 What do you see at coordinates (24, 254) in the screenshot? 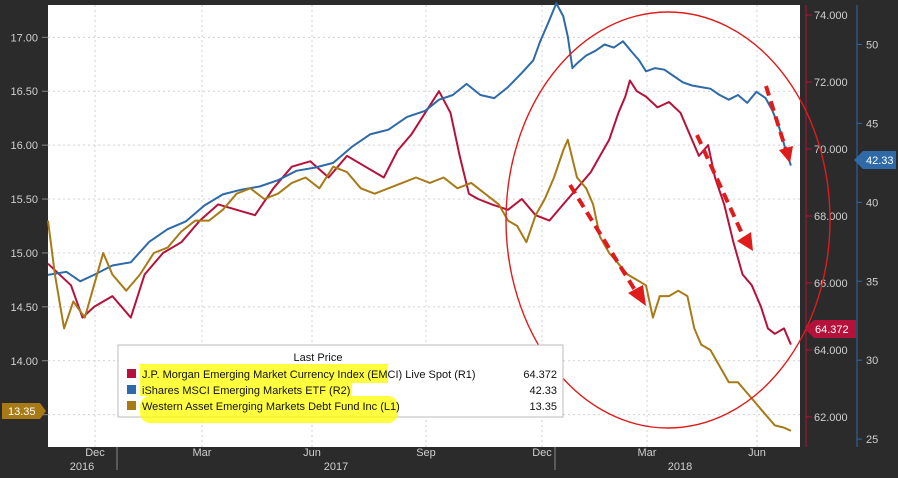
I see `left-tick-label: 15.00` at bounding box center [24, 254].